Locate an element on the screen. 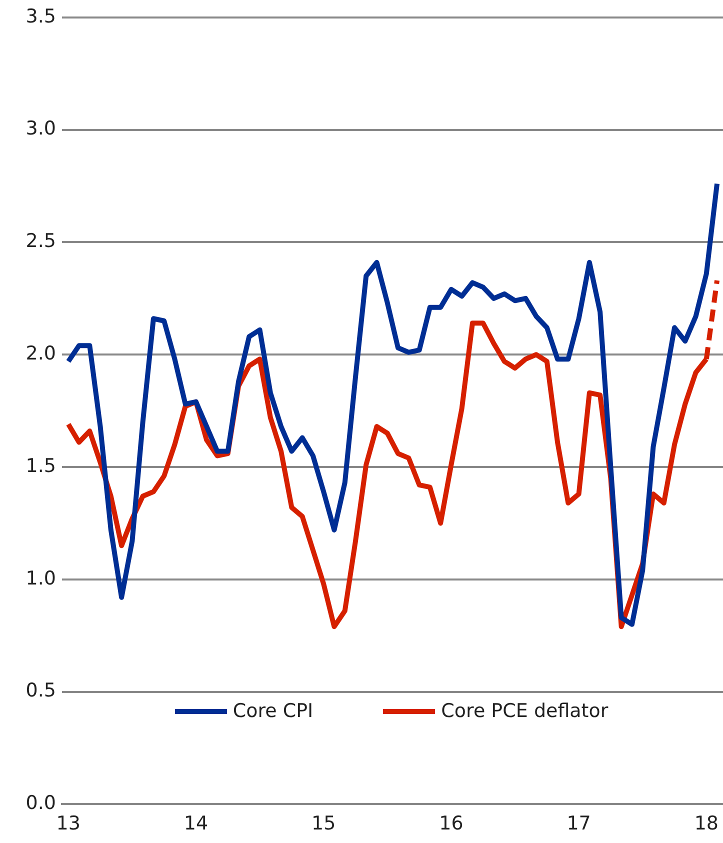 The width and height of the screenshot is (723, 843). x-tick-label: 15 is located at coordinates (324, 823).